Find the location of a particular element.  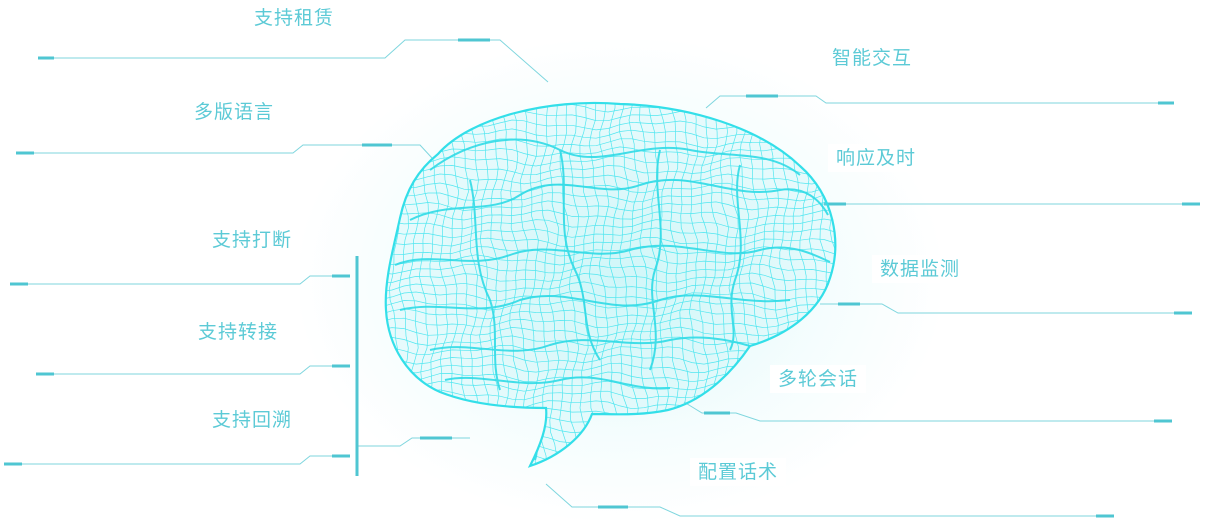

label-scripts: 配置话术 is located at coordinates (738, 472).